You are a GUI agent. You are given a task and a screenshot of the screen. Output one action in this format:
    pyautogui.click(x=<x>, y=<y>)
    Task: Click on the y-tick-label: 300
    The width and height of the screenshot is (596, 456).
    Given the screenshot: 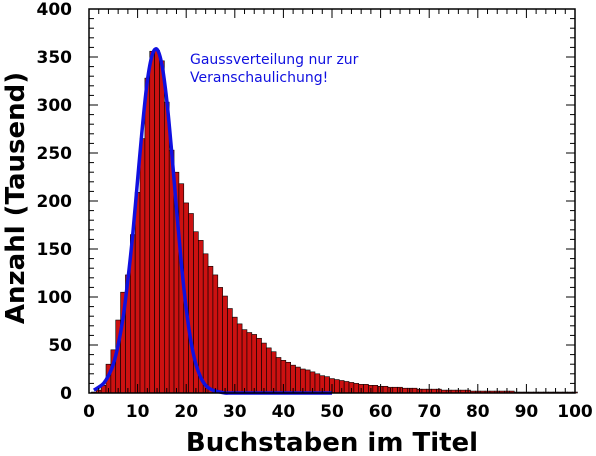 What is the action you would take?
    pyautogui.click(x=55, y=106)
    